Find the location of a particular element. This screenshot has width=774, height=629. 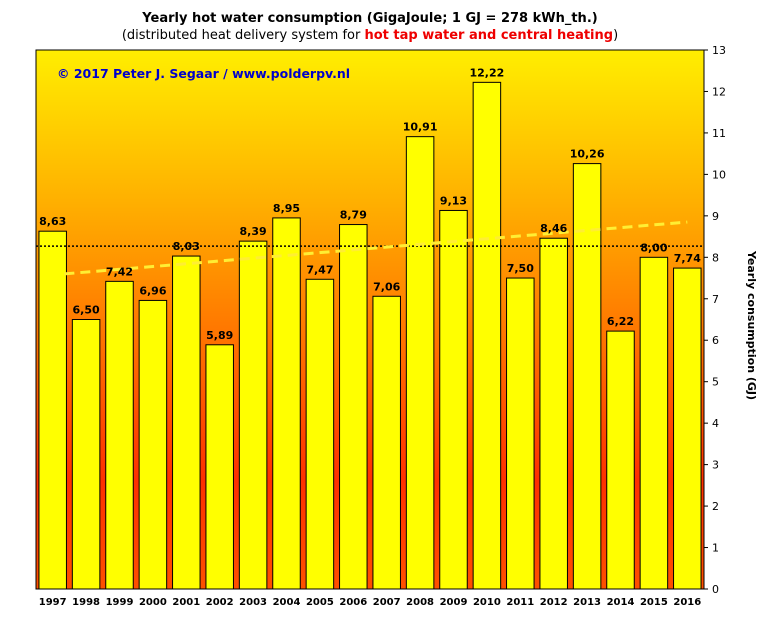

bar-2004 is located at coordinates (286, 403).